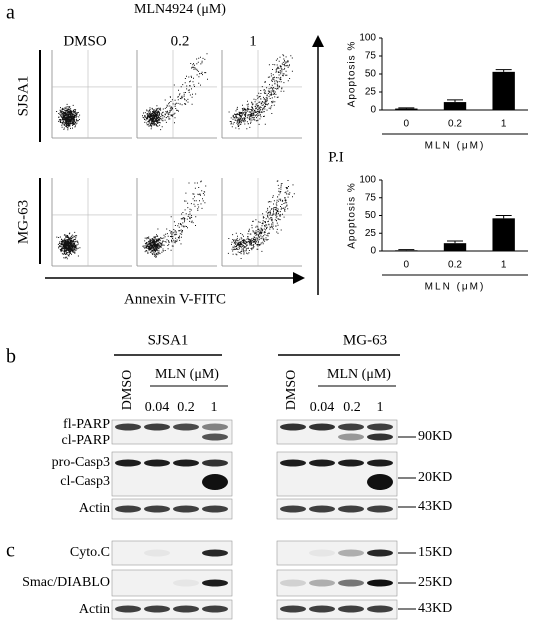 The image size is (550, 624). I want to click on axis-label: P.I, so click(335, 157).